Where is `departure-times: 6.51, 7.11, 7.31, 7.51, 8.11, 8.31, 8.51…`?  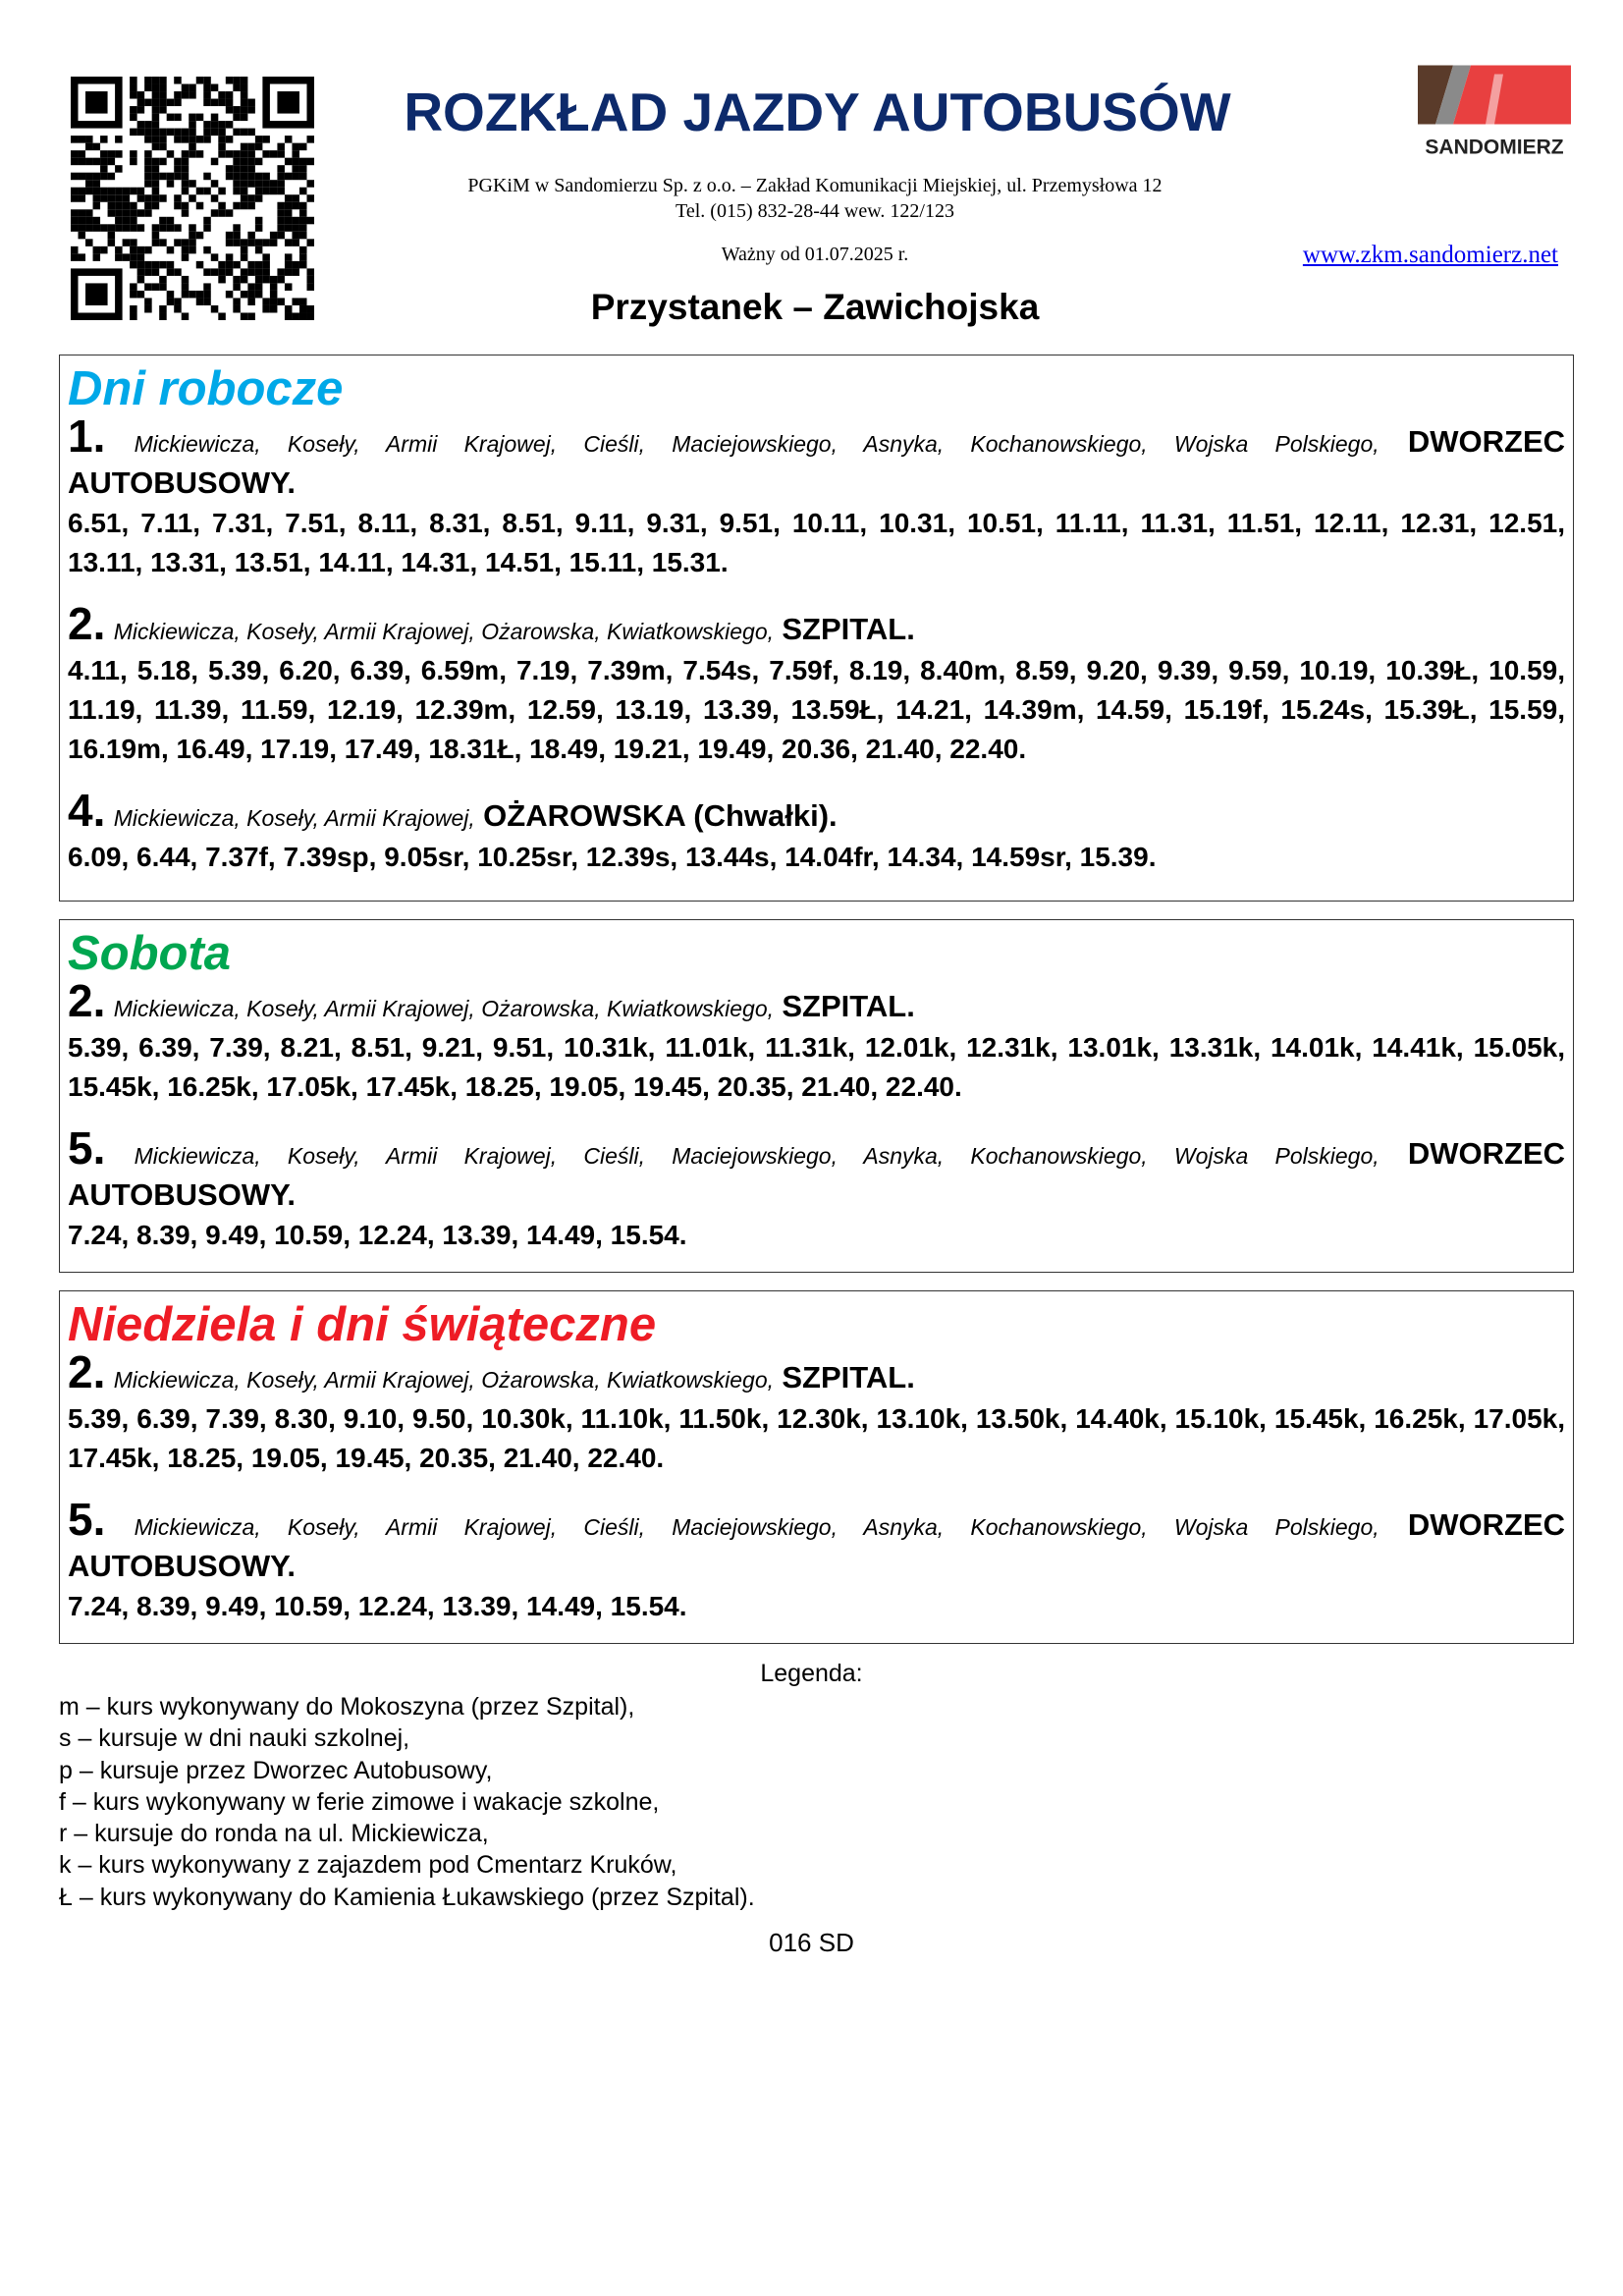 departure-times: 6.51, 7.11, 7.31, 7.51, 8.11, 8.31, 8.51… is located at coordinates (816, 542).